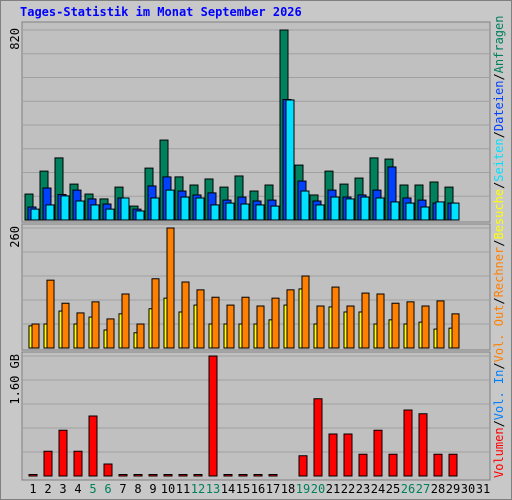 This screenshot has height=500, width=512. Describe the element at coordinates (273, 489) in the screenshot. I see `x-tick-label: 17` at that location.